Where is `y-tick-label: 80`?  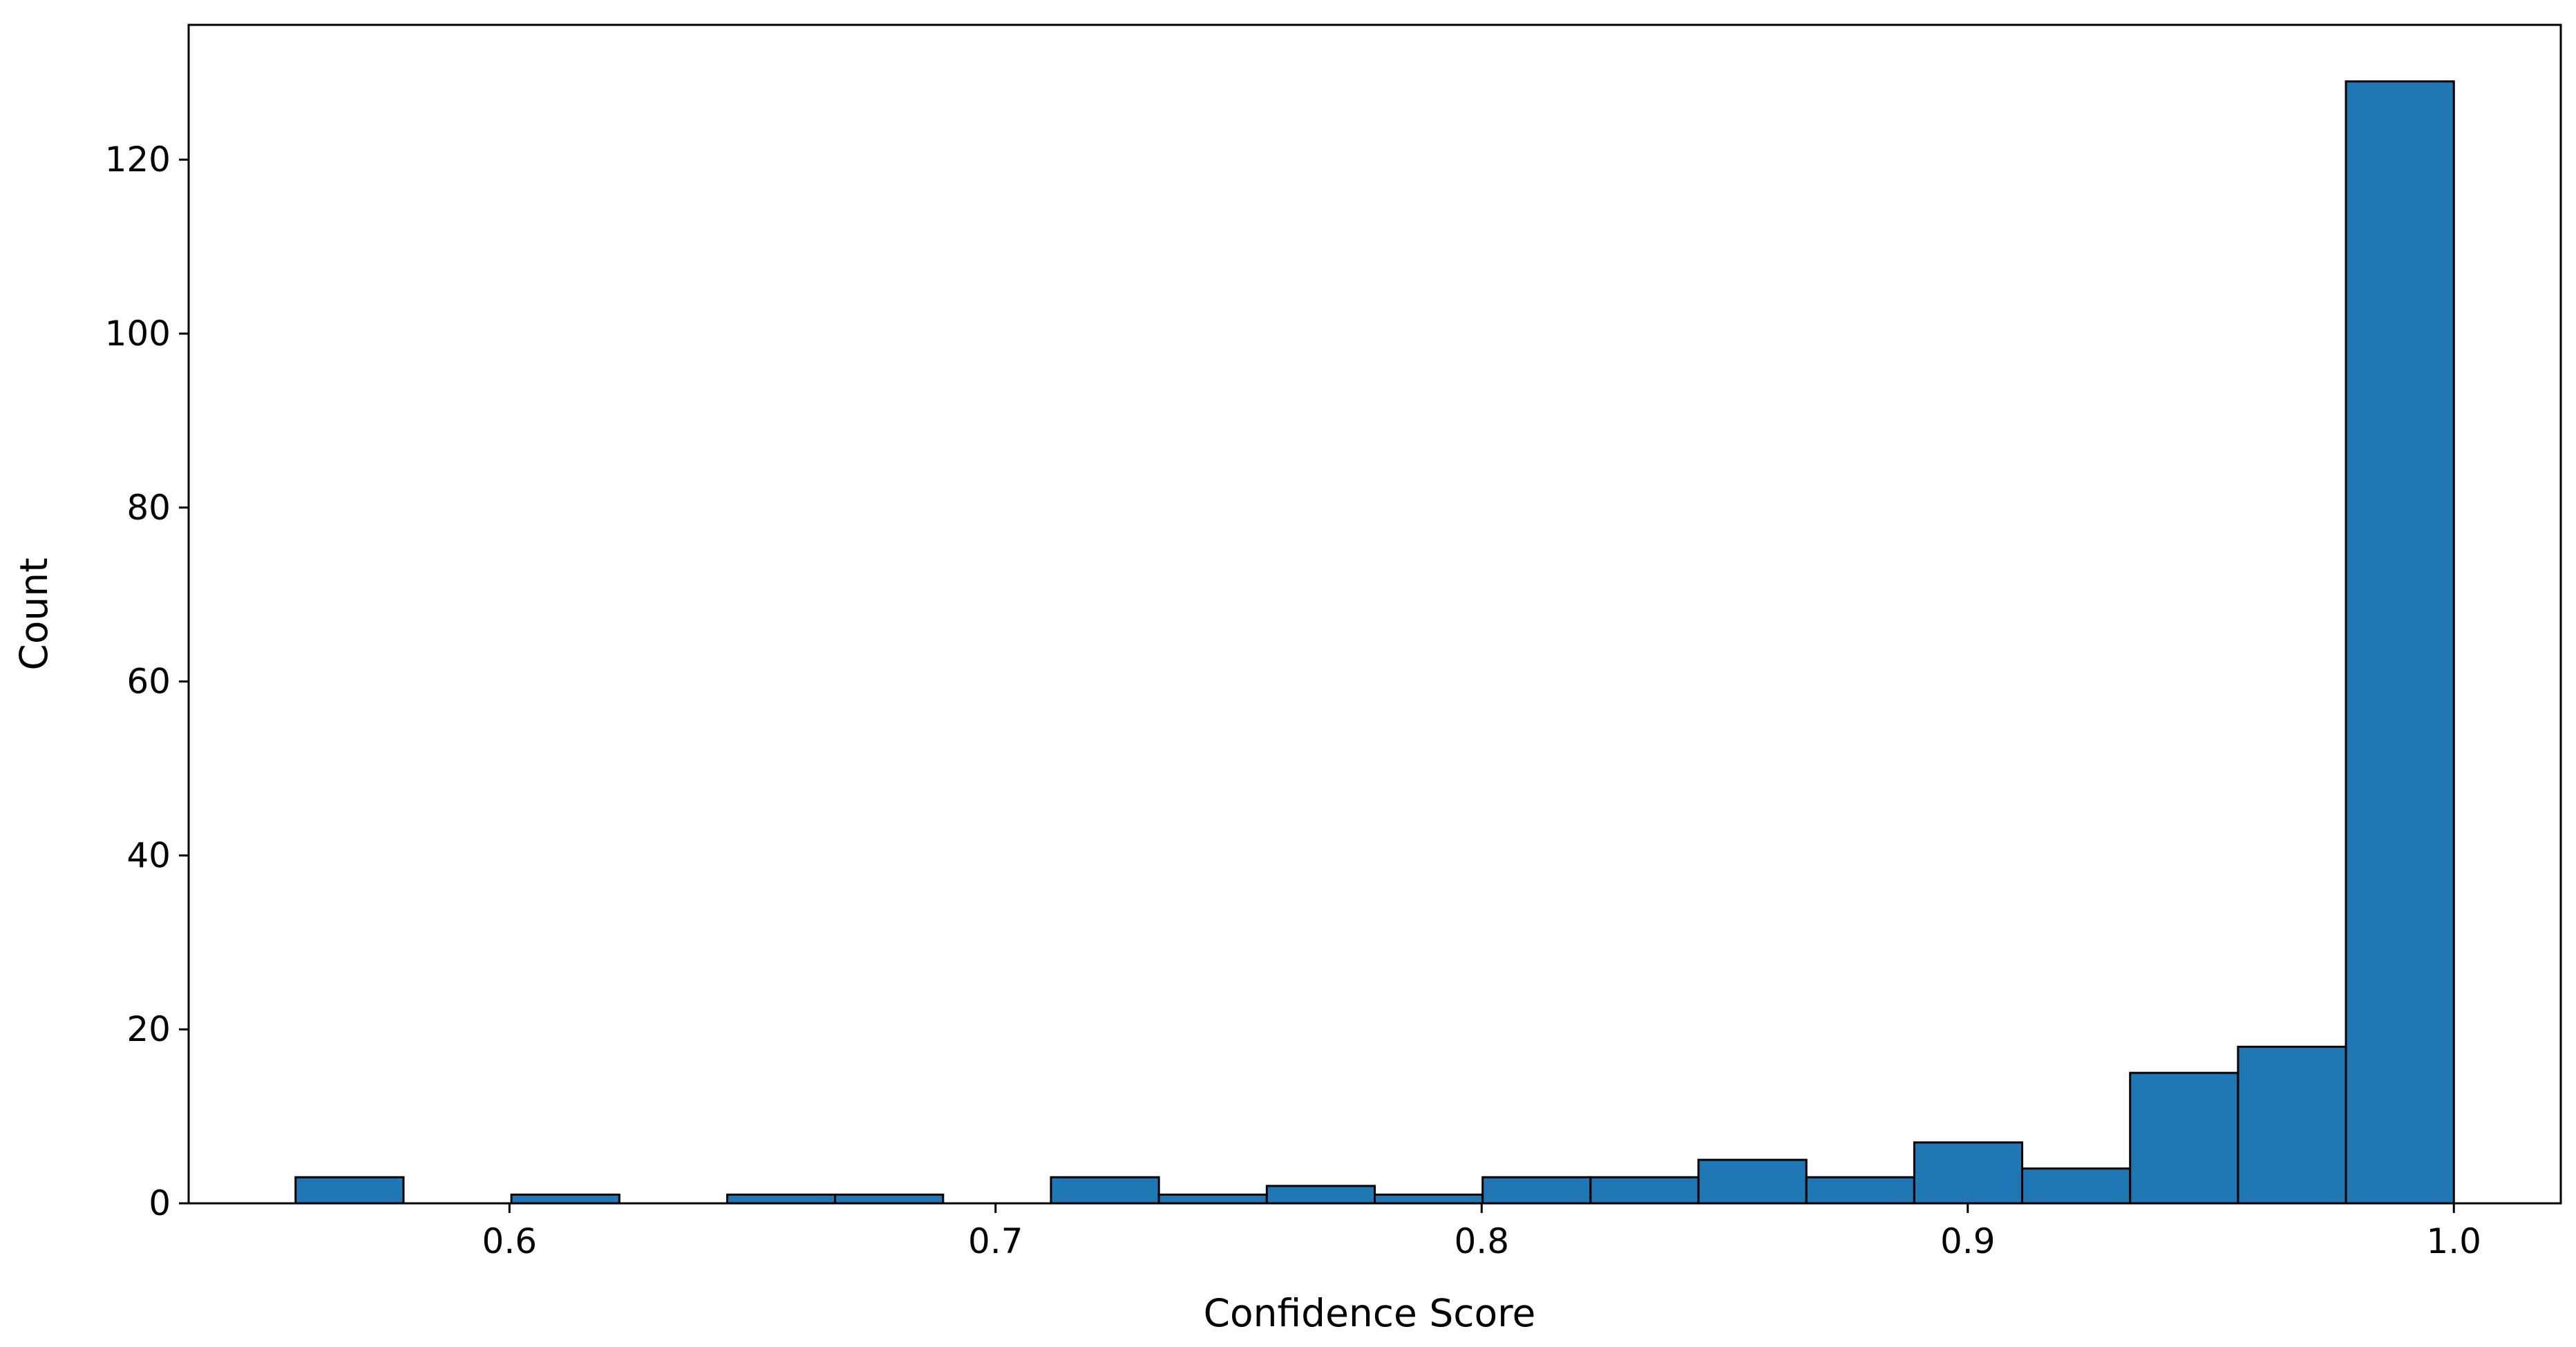
y-tick-label: 80 is located at coordinates (148, 508).